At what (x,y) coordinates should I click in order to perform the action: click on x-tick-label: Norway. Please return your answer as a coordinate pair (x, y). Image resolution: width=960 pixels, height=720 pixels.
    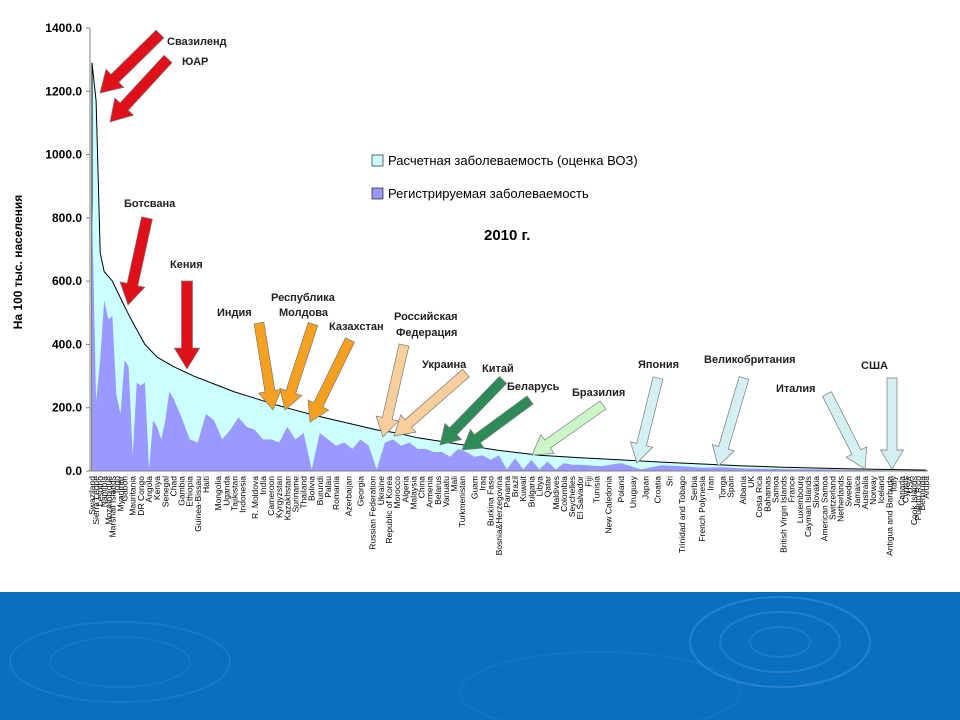
    Looking at the image, I should click on (873, 490).